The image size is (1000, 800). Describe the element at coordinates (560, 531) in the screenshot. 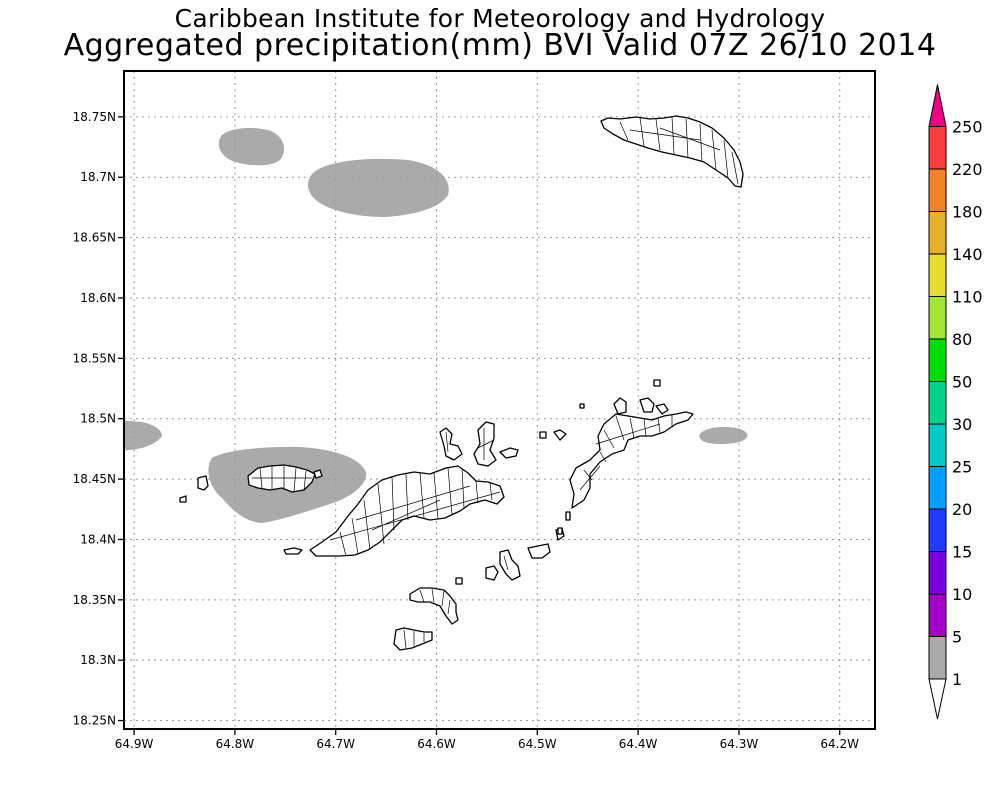

I see `island-round-rock` at that location.